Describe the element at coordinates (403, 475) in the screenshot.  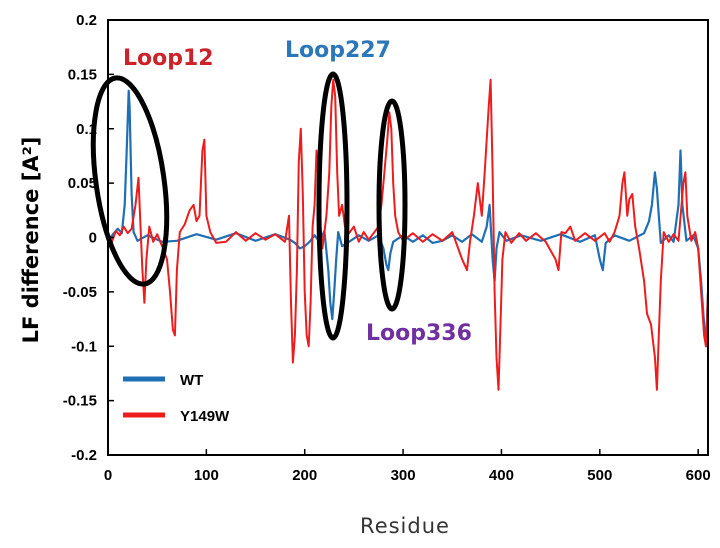
I see `x-tick-label: 300` at that location.